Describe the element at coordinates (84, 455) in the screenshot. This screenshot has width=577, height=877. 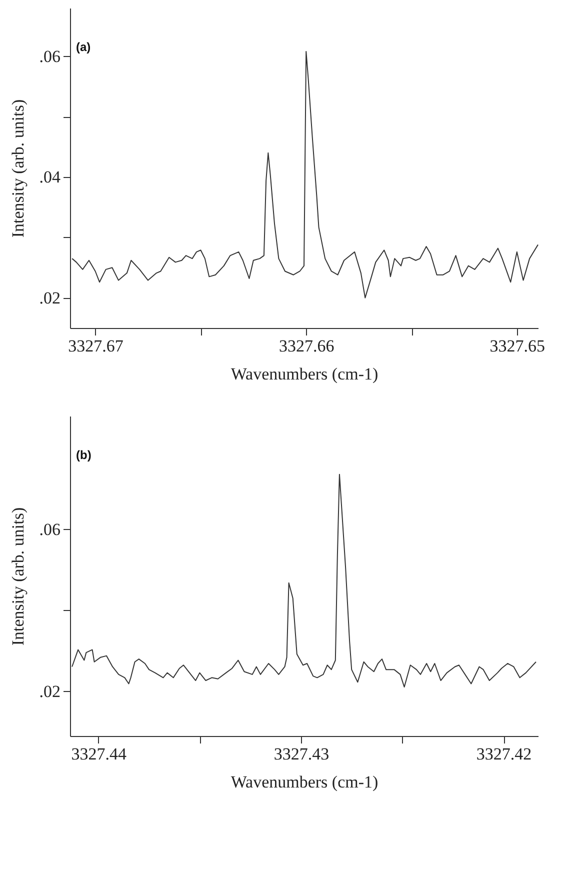
I see `annotation: (b)` at that location.